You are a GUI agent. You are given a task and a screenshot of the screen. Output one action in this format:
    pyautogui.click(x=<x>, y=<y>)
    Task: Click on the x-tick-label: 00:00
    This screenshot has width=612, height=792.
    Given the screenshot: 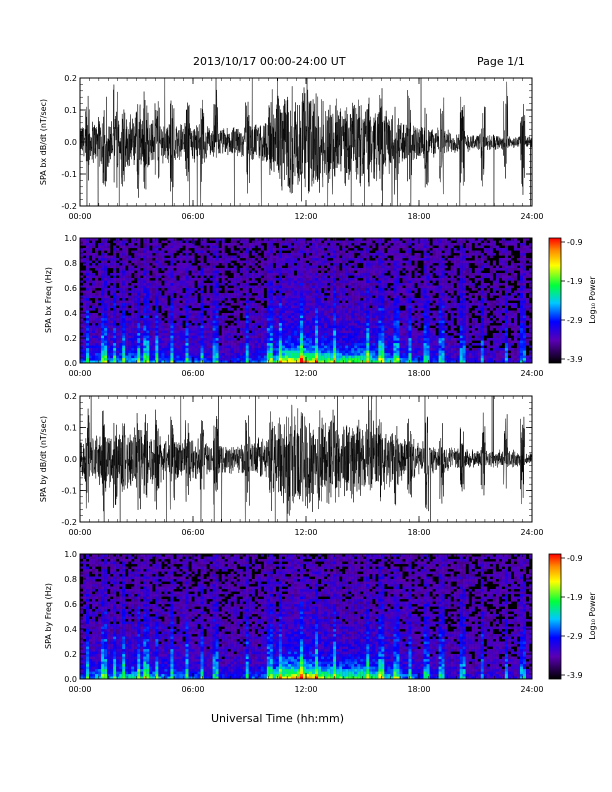 What is the action you would take?
    pyautogui.click(x=79, y=216)
    